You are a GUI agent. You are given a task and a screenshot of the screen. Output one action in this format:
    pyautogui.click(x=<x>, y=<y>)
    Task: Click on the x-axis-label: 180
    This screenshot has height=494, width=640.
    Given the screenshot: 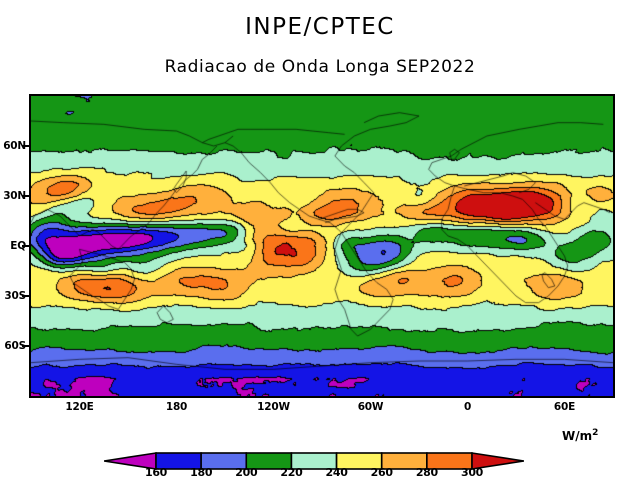 What is the action you would take?
    pyautogui.click(x=176, y=407)
    